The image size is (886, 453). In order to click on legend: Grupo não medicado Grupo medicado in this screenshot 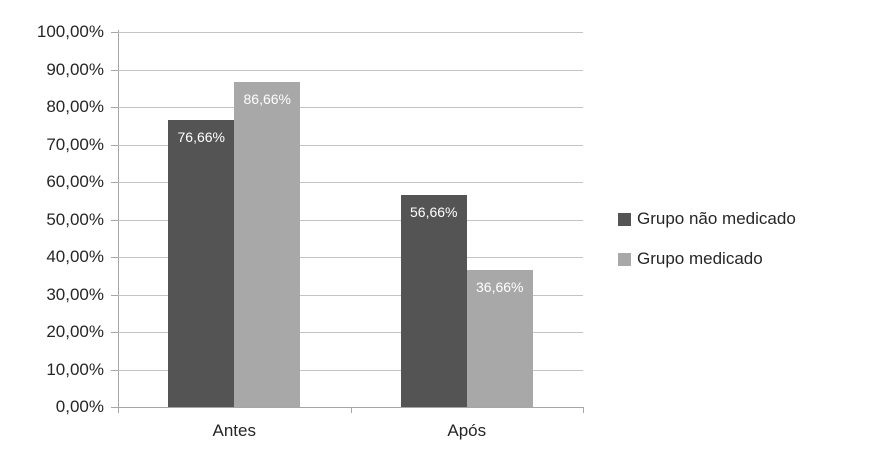, I will do `click(707, 239)`.